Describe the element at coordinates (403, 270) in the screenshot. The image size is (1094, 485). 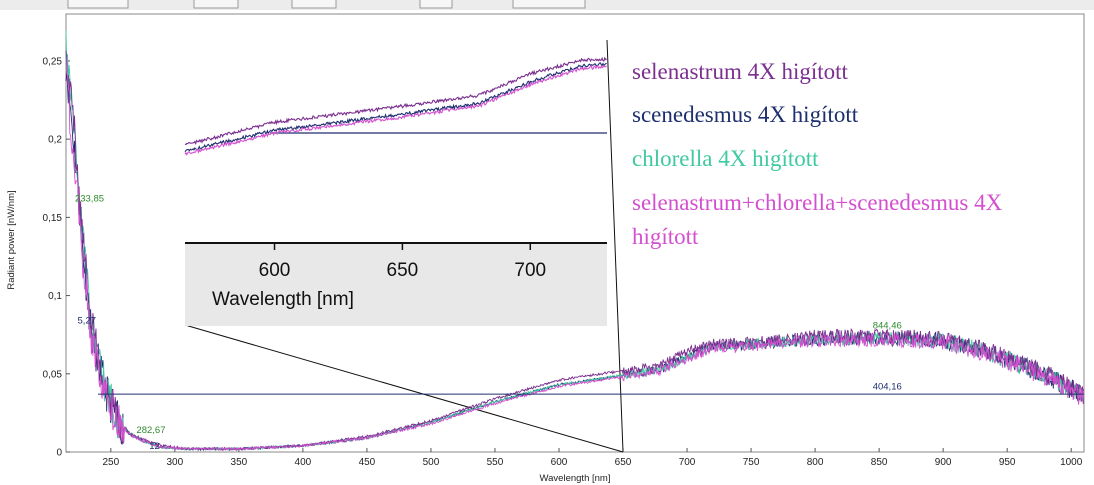
I see `inset-x-tick-label-1: 650` at that location.